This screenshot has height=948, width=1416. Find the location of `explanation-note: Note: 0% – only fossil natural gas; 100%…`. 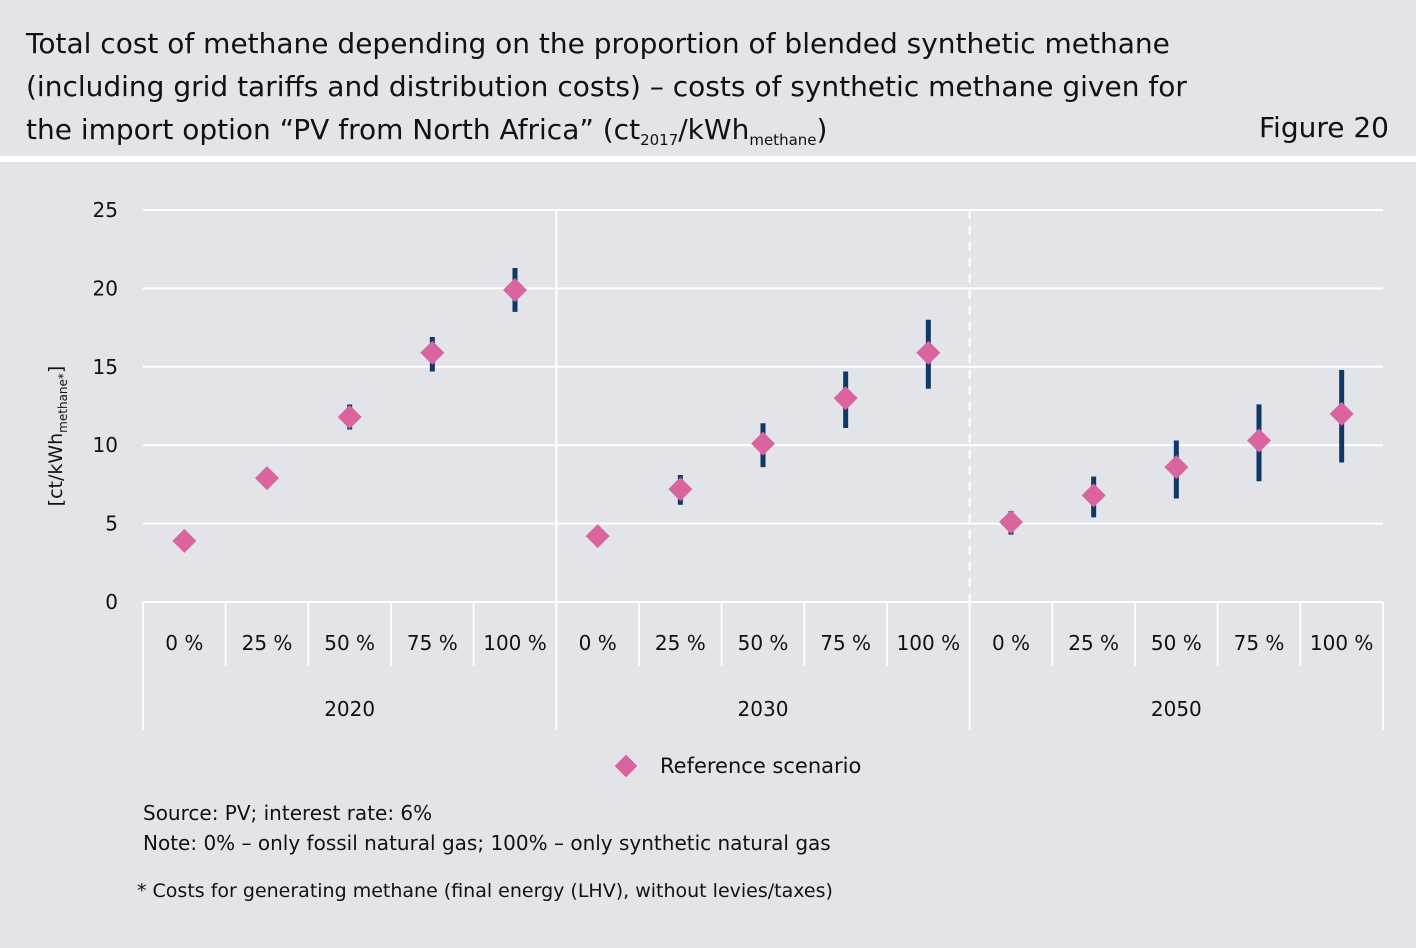

explanation-note: Note: 0% – only fossil natural gas; 100%… is located at coordinates (487, 843).